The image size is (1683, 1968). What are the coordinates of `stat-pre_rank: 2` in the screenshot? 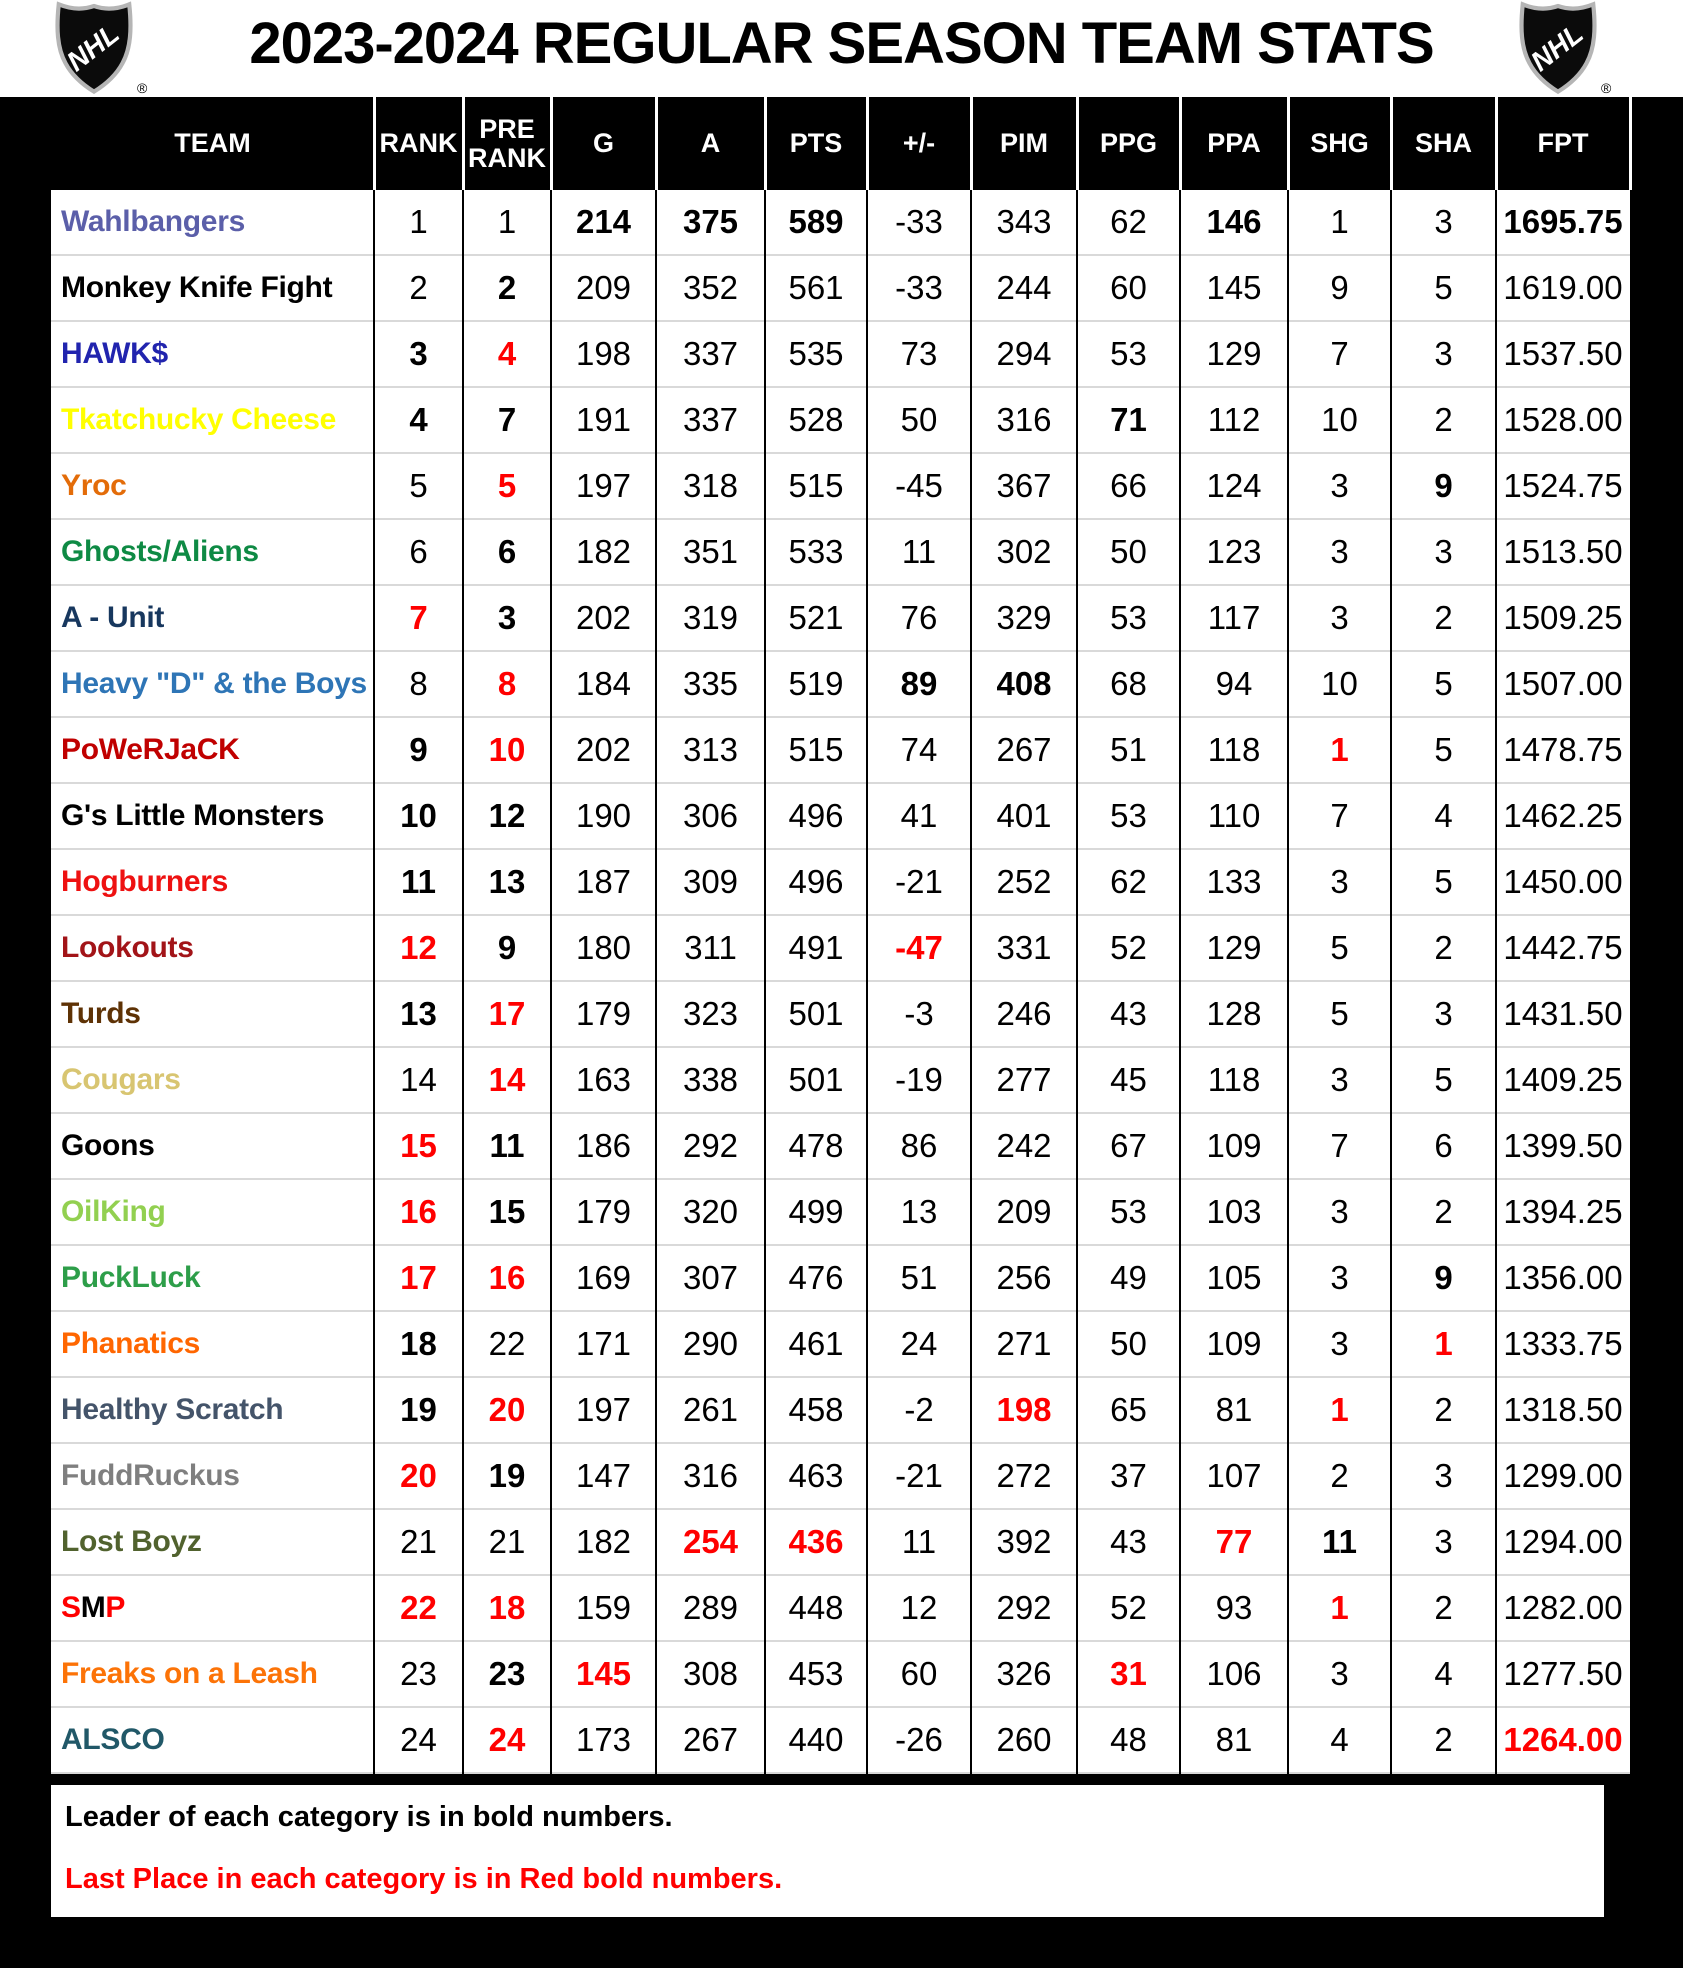 It's located at (507, 287).